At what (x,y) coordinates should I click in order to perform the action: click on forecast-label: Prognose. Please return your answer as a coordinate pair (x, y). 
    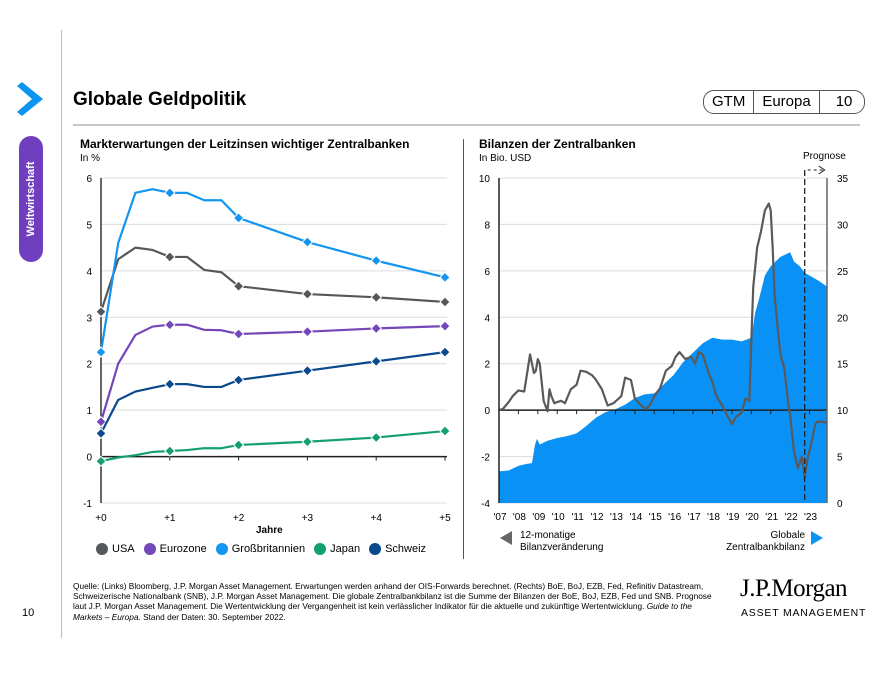
    Looking at the image, I should click on (824, 156).